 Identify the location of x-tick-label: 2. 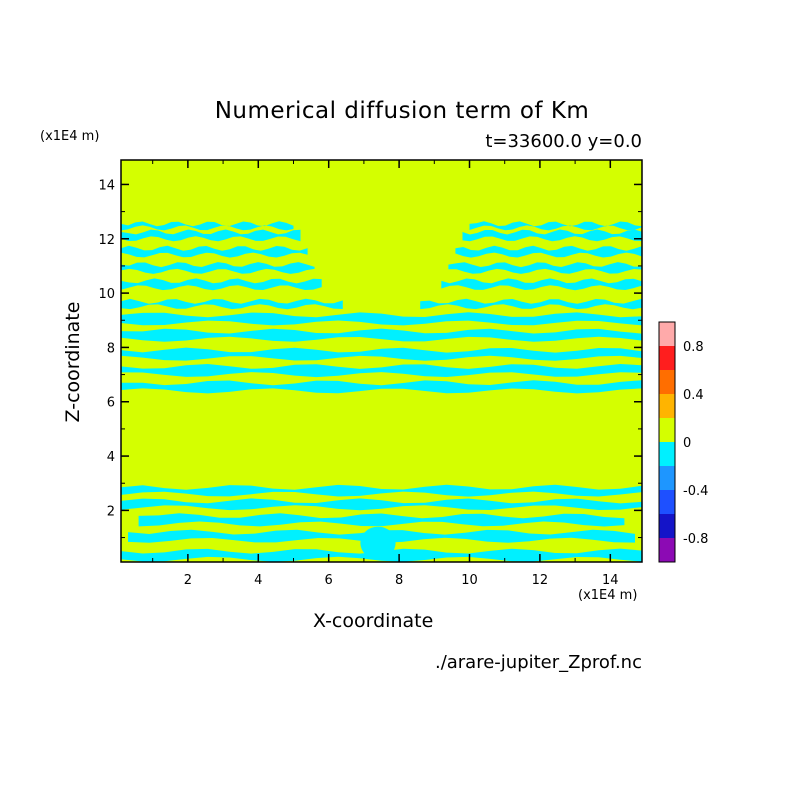
(188, 580).